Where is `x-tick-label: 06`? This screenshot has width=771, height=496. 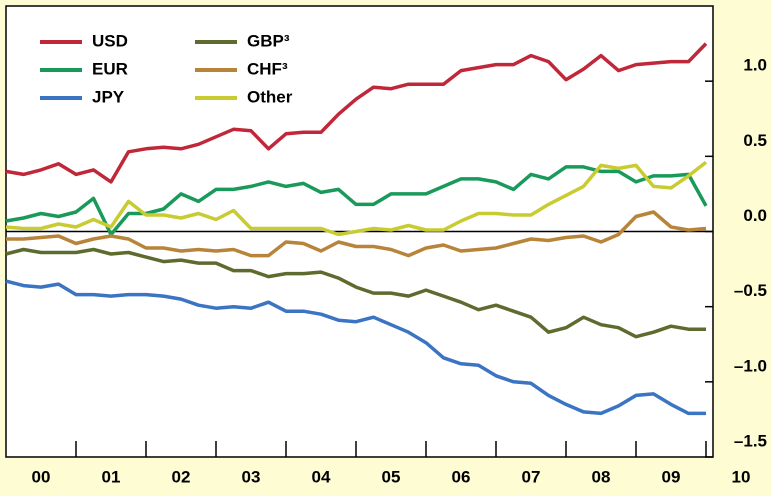
x-tick-label: 06 is located at coordinates (461, 476).